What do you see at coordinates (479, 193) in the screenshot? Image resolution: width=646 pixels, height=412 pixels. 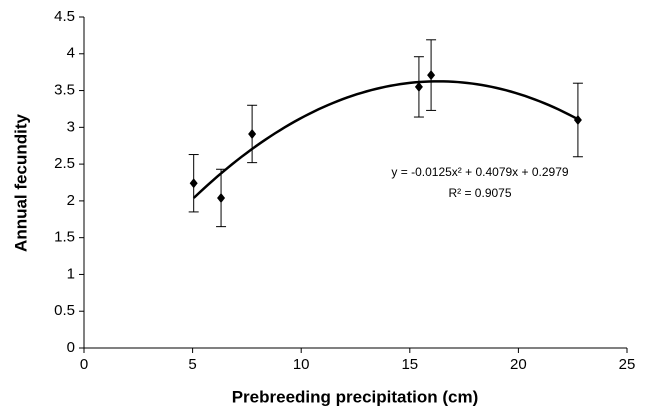 I see `trend-r2: R² = 0.9075` at bounding box center [479, 193].